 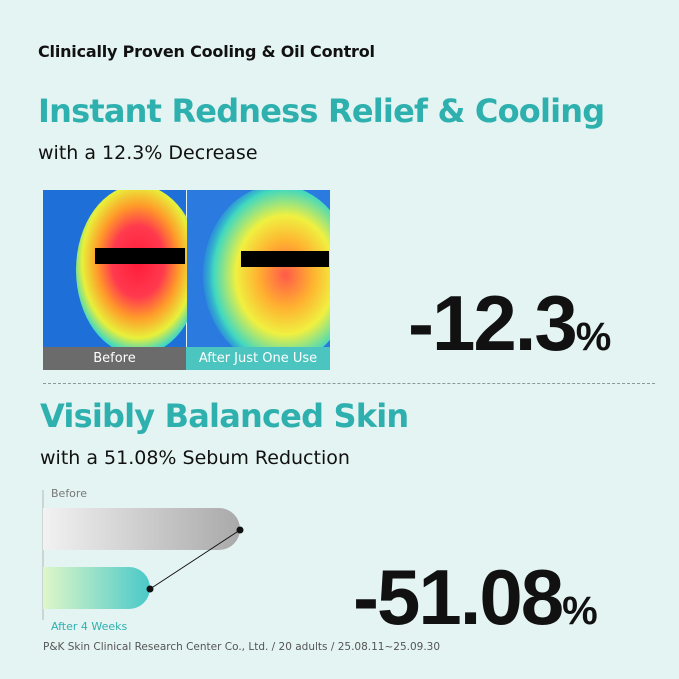 I want to click on thermal-images, so click(x=186, y=268).